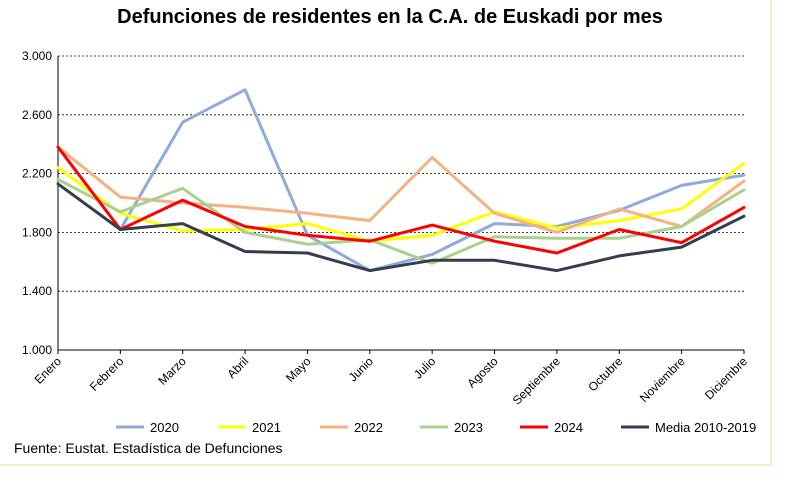 The width and height of the screenshot is (800, 481). What do you see at coordinates (705, 427) in the screenshot?
I see `legend-label: Media 2010-2019` at bounding box center [705, 427].